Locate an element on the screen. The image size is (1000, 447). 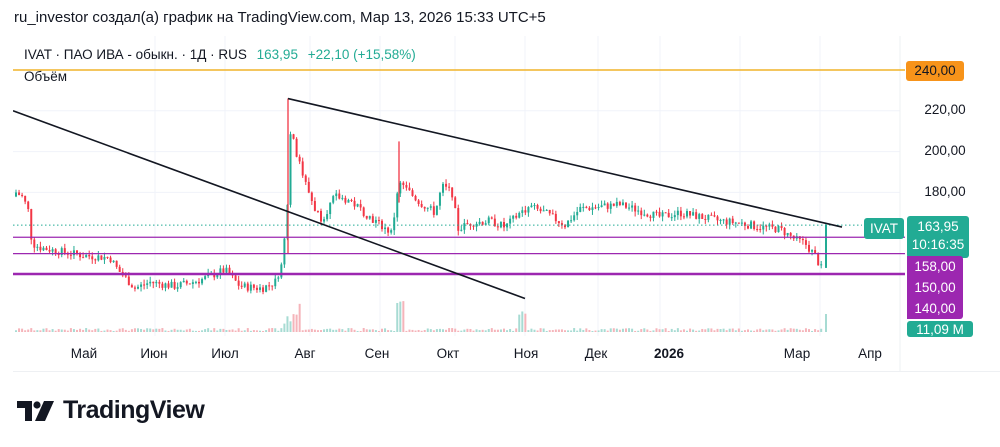
last-price-tag: 163,95 10:16:35 is located at coordinates (938, 237).